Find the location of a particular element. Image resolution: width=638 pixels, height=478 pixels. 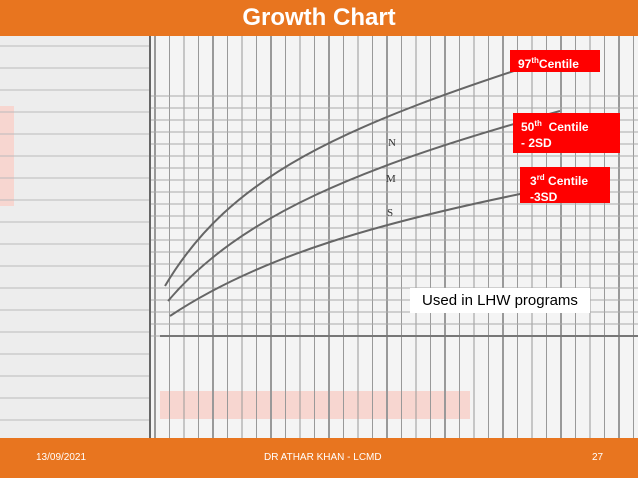

footer-date: 13/09/2021 is located at coordinates (61, 457).